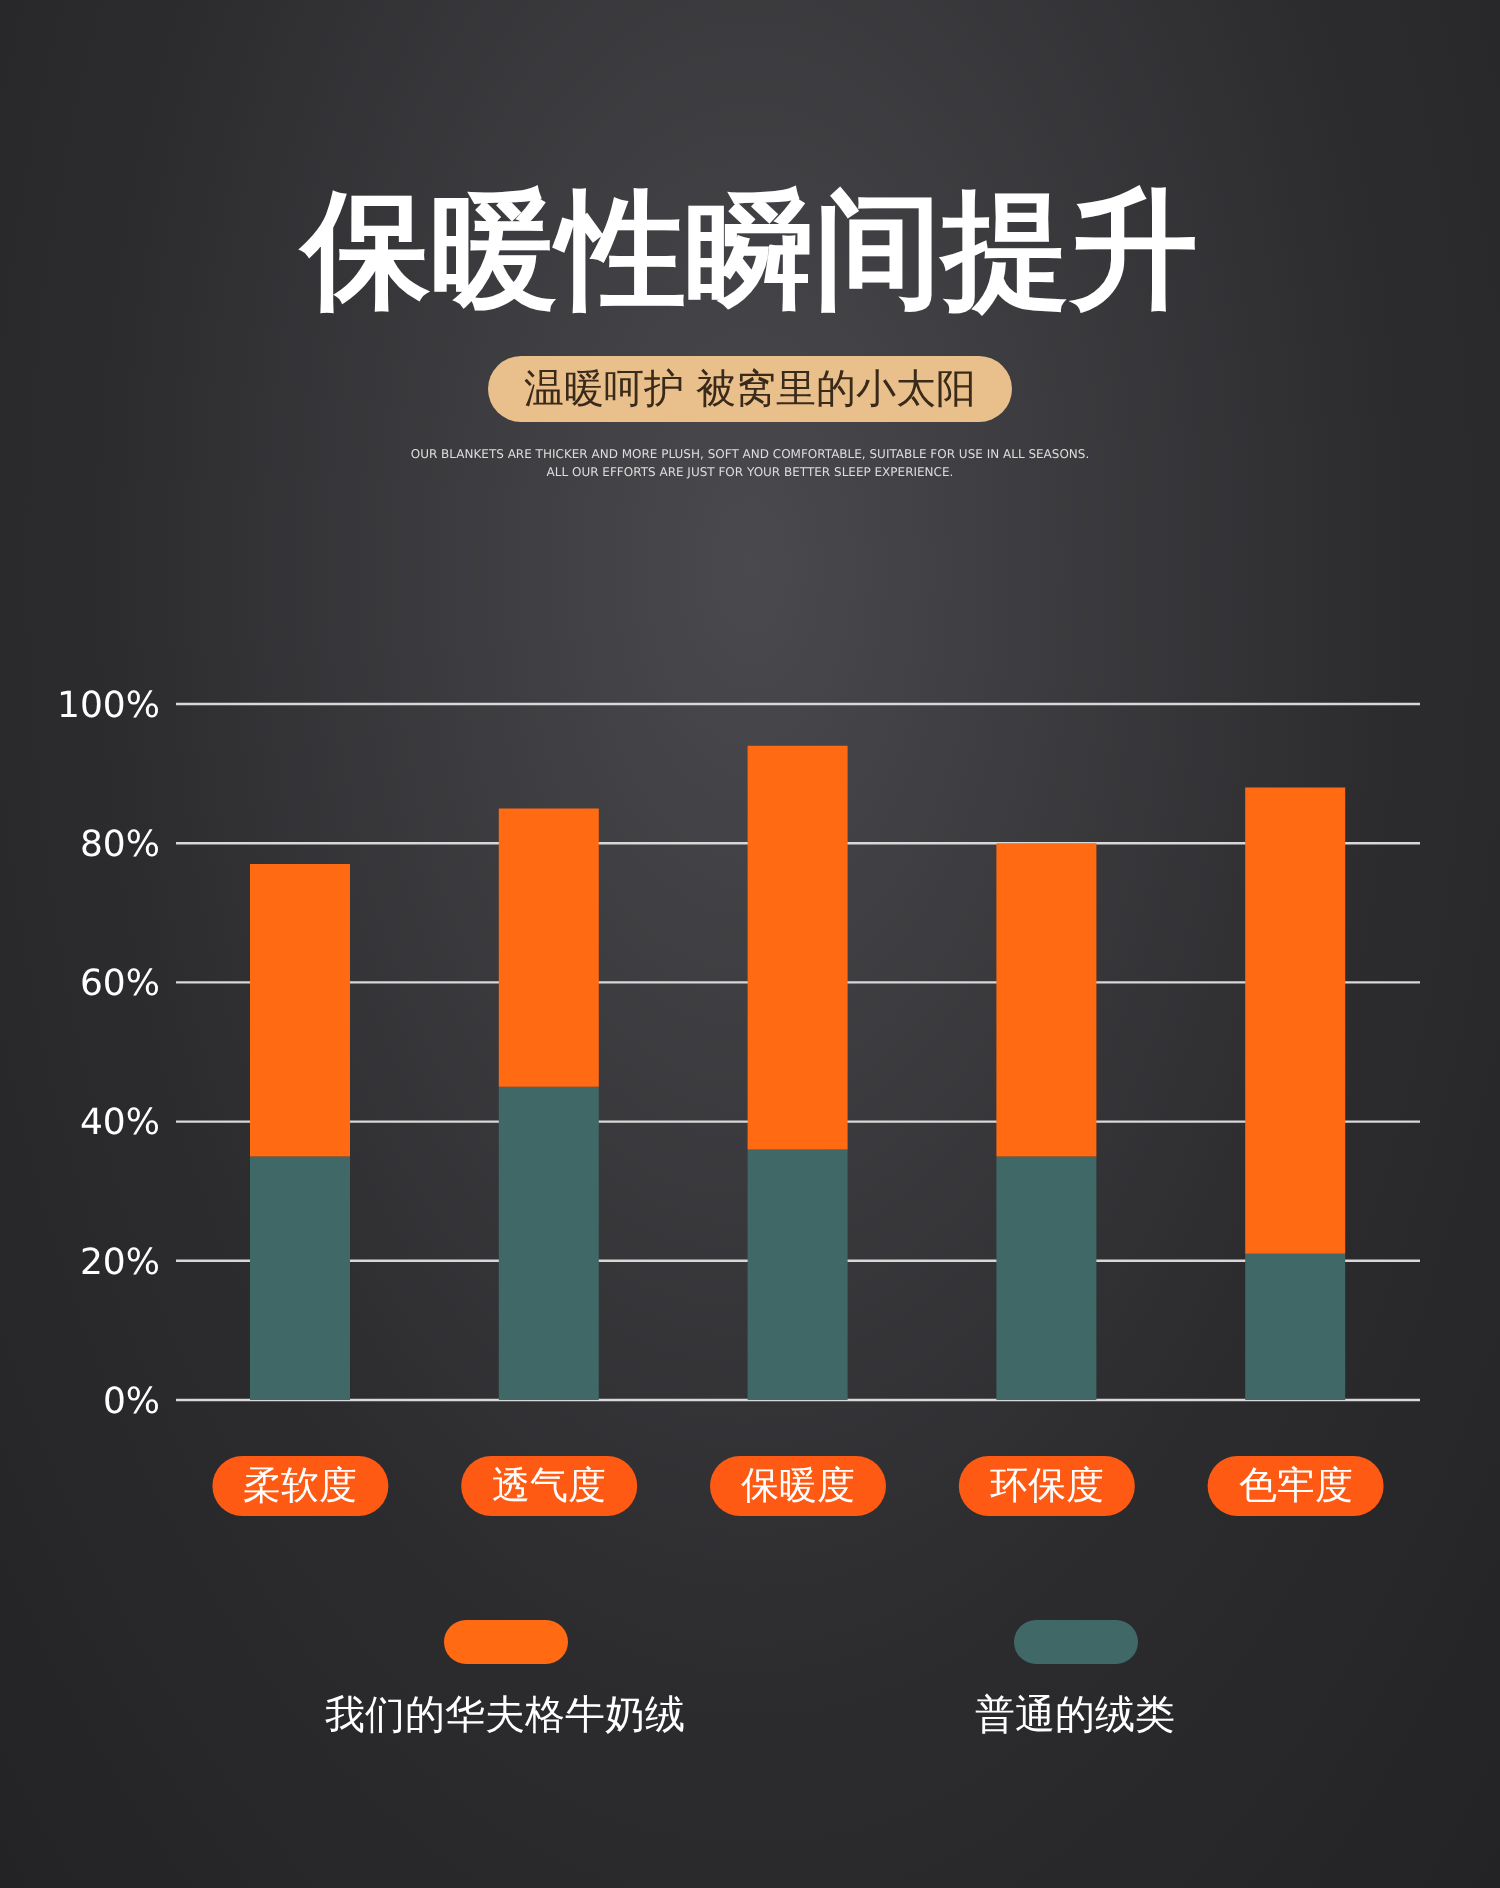 This screenshot has width=1500, height=1888. Describe the element at coordinates (1295, 1486) in the screenshot. I see `x-tick-label: 色牢度` at that location.